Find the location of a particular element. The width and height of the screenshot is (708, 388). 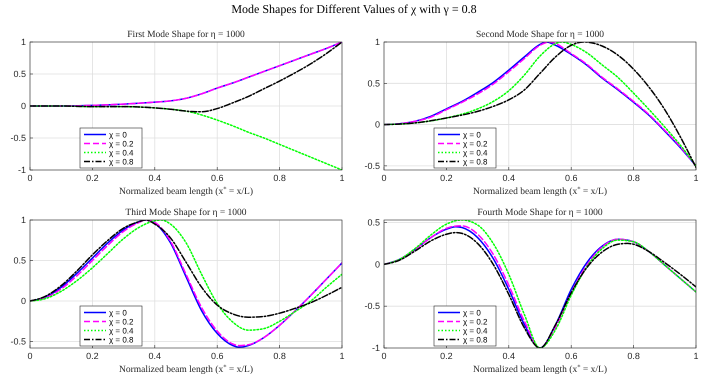

chart-title: First Mode Shape for η = 1000 is located at coordinates (186, 35).